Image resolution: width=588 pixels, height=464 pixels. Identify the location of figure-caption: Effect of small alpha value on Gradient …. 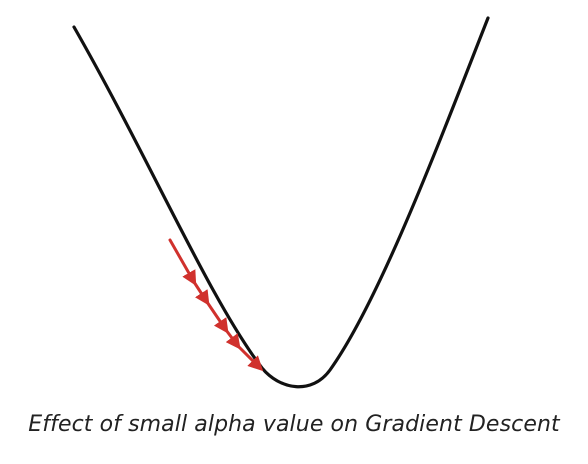
(294, 424).